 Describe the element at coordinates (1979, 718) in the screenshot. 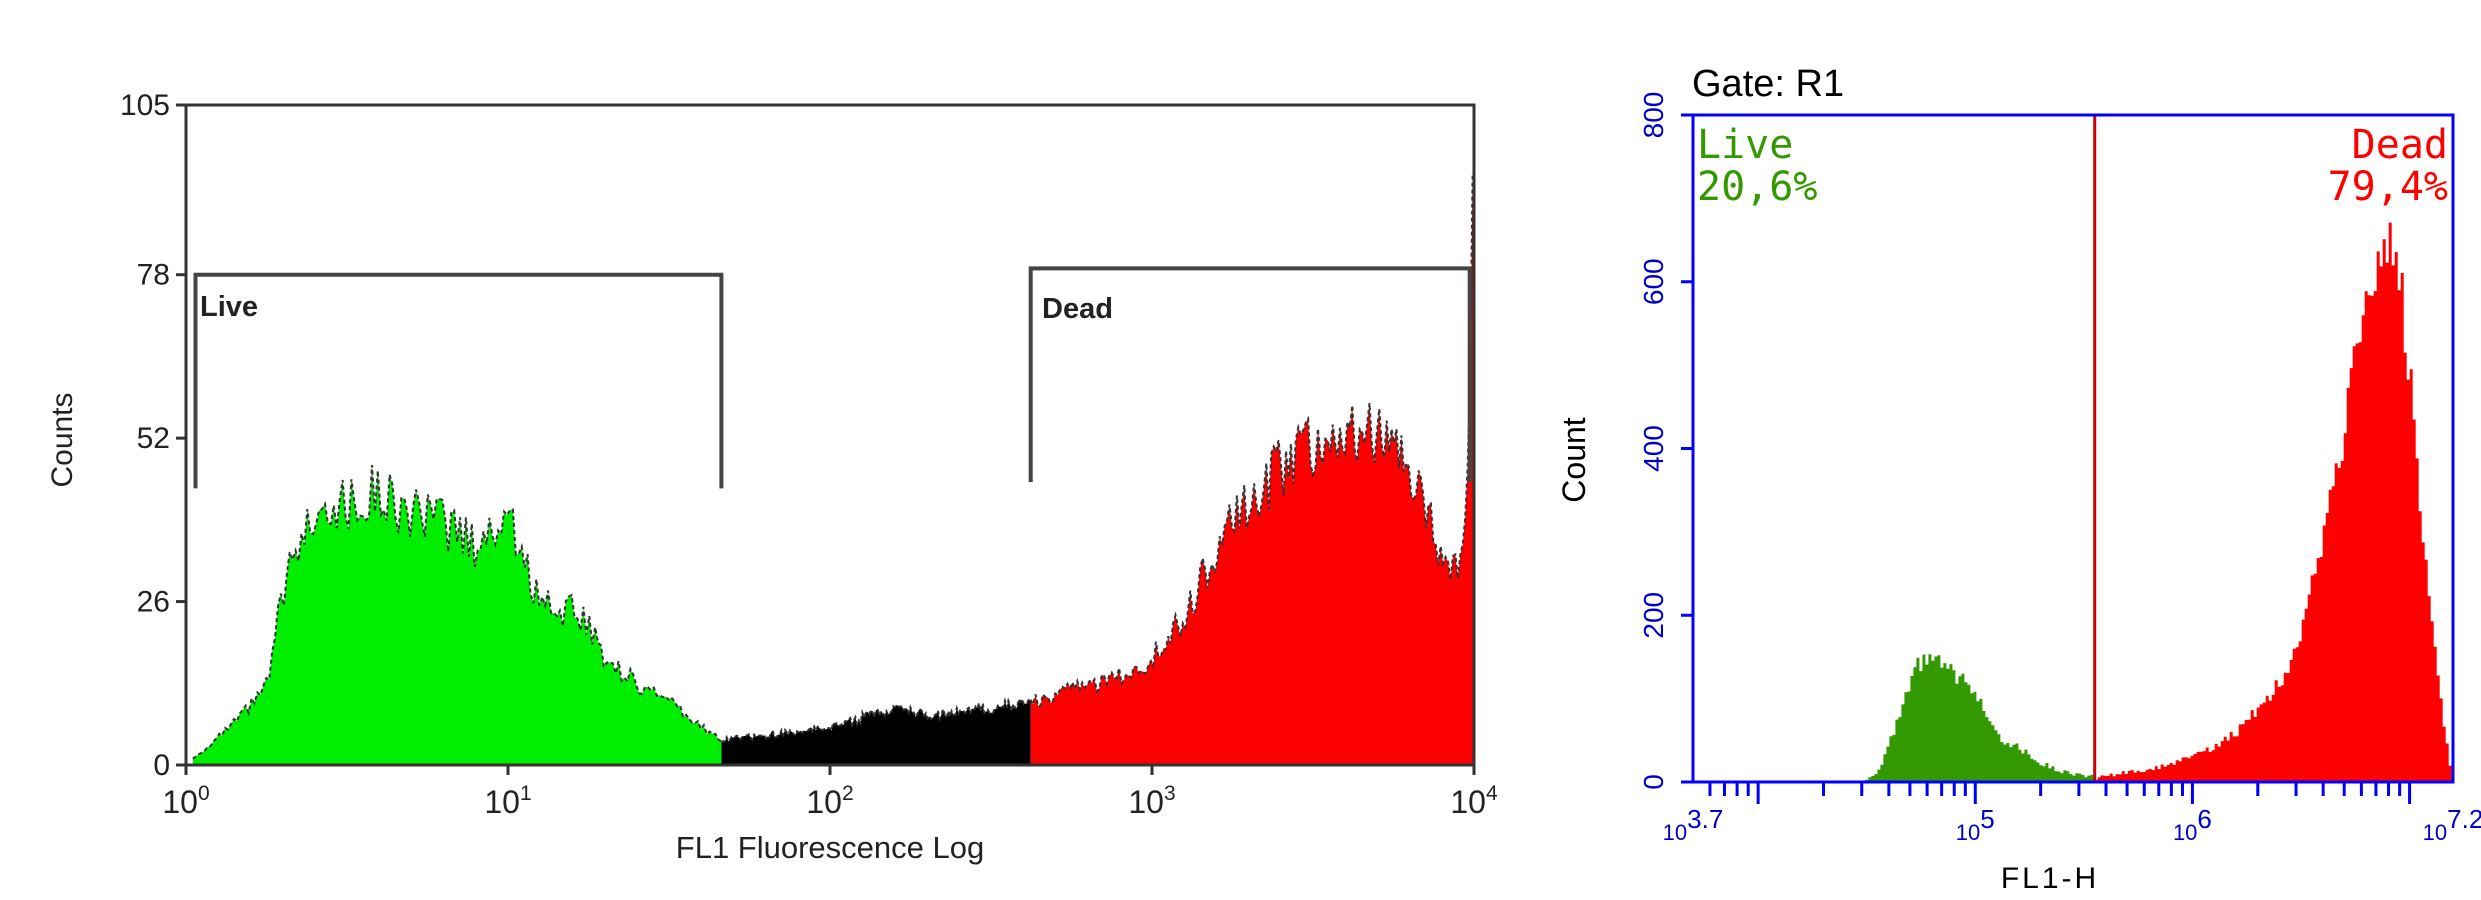

I see `right-live-series-fill` at that location.